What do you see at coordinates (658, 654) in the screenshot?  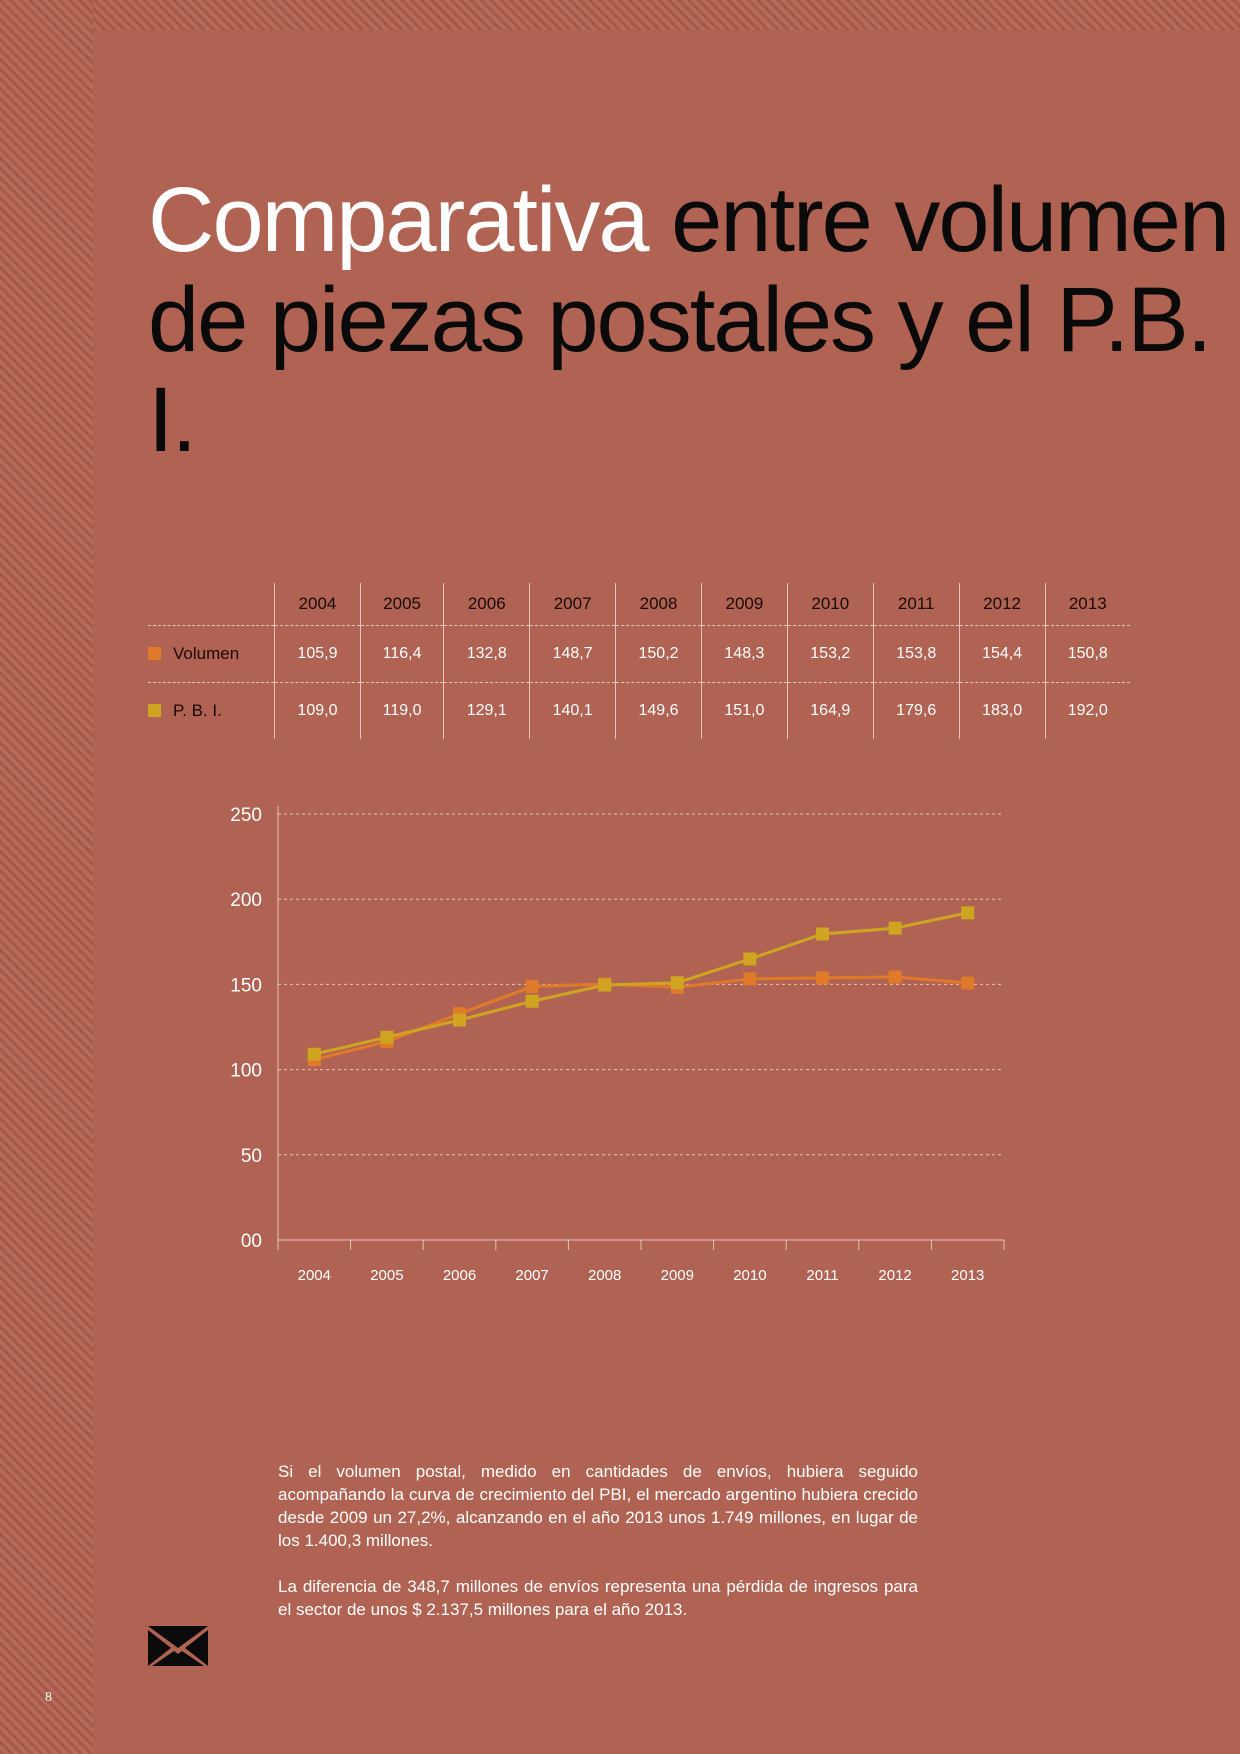 I see `table-cell: 150,2` at bounding box center [658, 654].